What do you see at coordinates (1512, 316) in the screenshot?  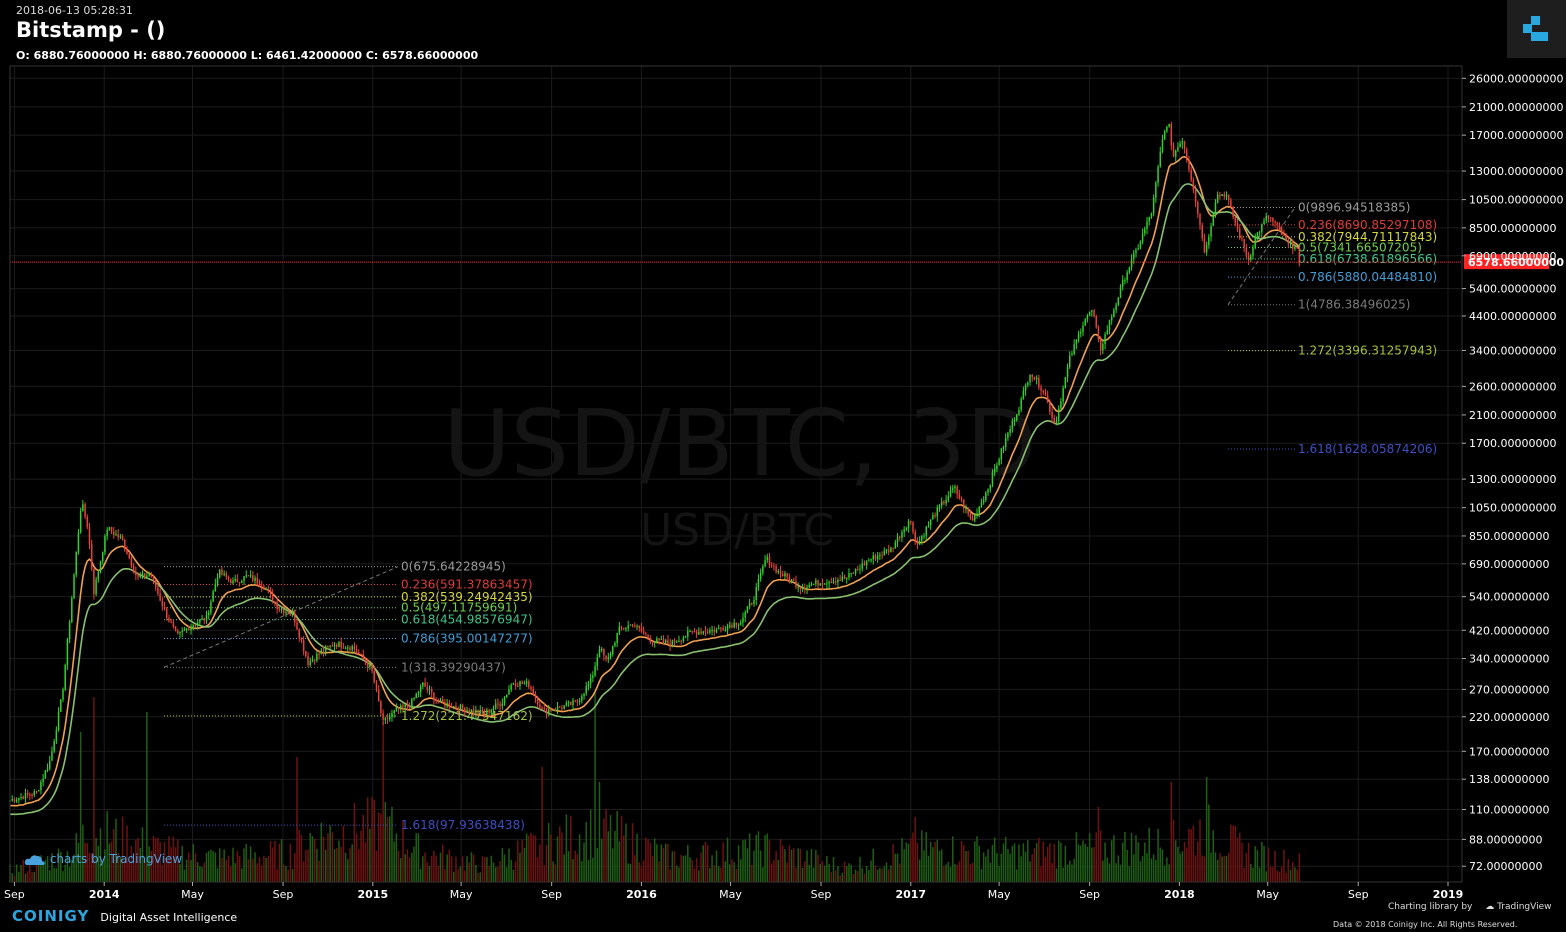 I see `y-tick-label: 4400.00000000` at bounding box center [1512, 316].